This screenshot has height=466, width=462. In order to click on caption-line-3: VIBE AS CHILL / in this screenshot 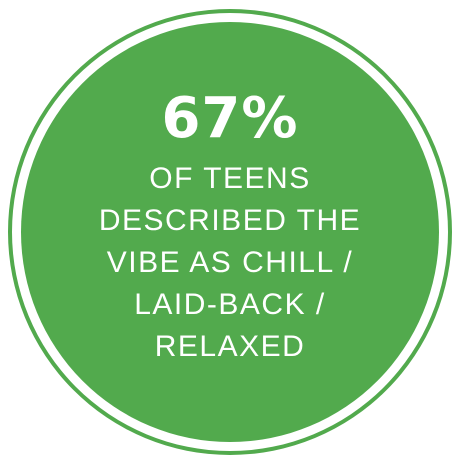, I will do `click(230, 262)`.